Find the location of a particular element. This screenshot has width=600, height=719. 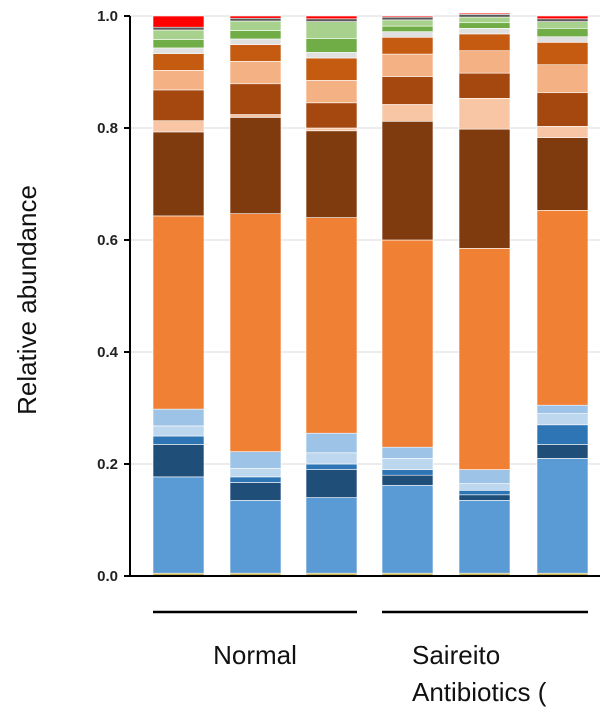

y-tick-label: 0.8 is located at coordinates (107, 128).